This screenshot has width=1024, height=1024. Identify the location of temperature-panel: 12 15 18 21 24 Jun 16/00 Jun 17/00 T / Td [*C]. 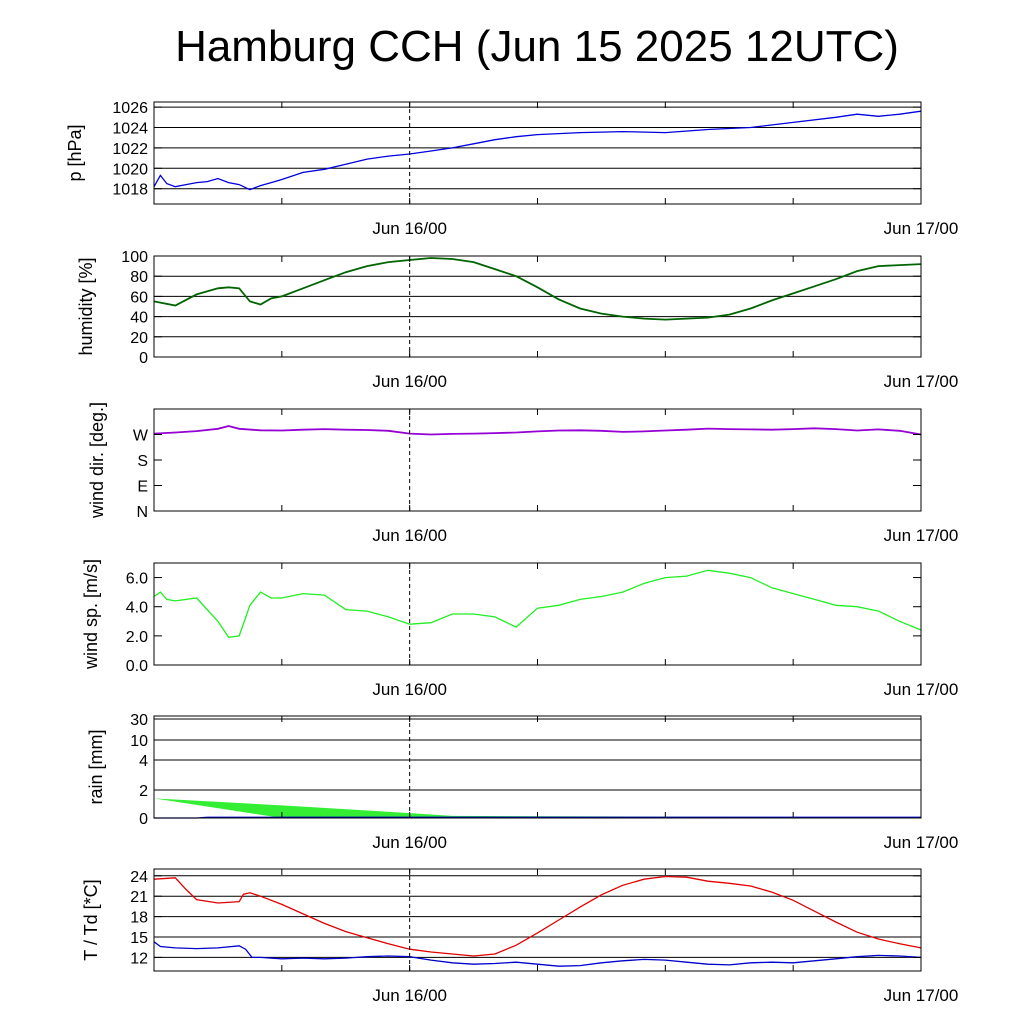
(520, 936).